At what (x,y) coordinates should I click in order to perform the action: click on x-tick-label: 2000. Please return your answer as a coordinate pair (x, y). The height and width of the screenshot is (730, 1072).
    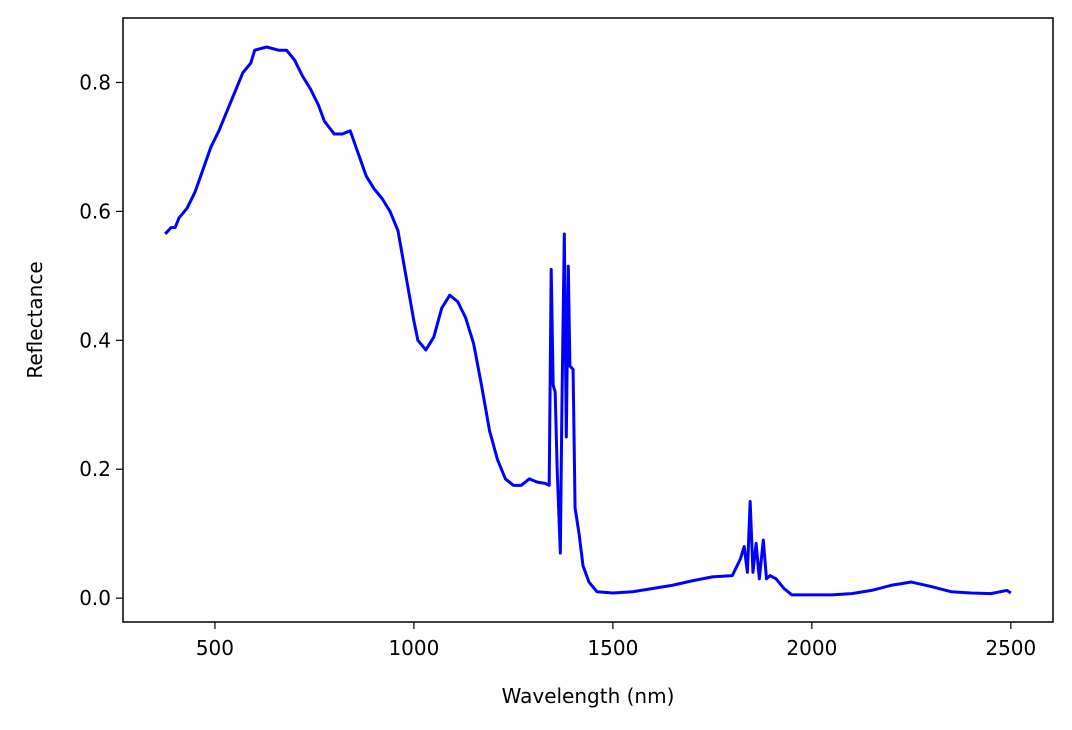
    Looking at the image, I should click on (811, 648).